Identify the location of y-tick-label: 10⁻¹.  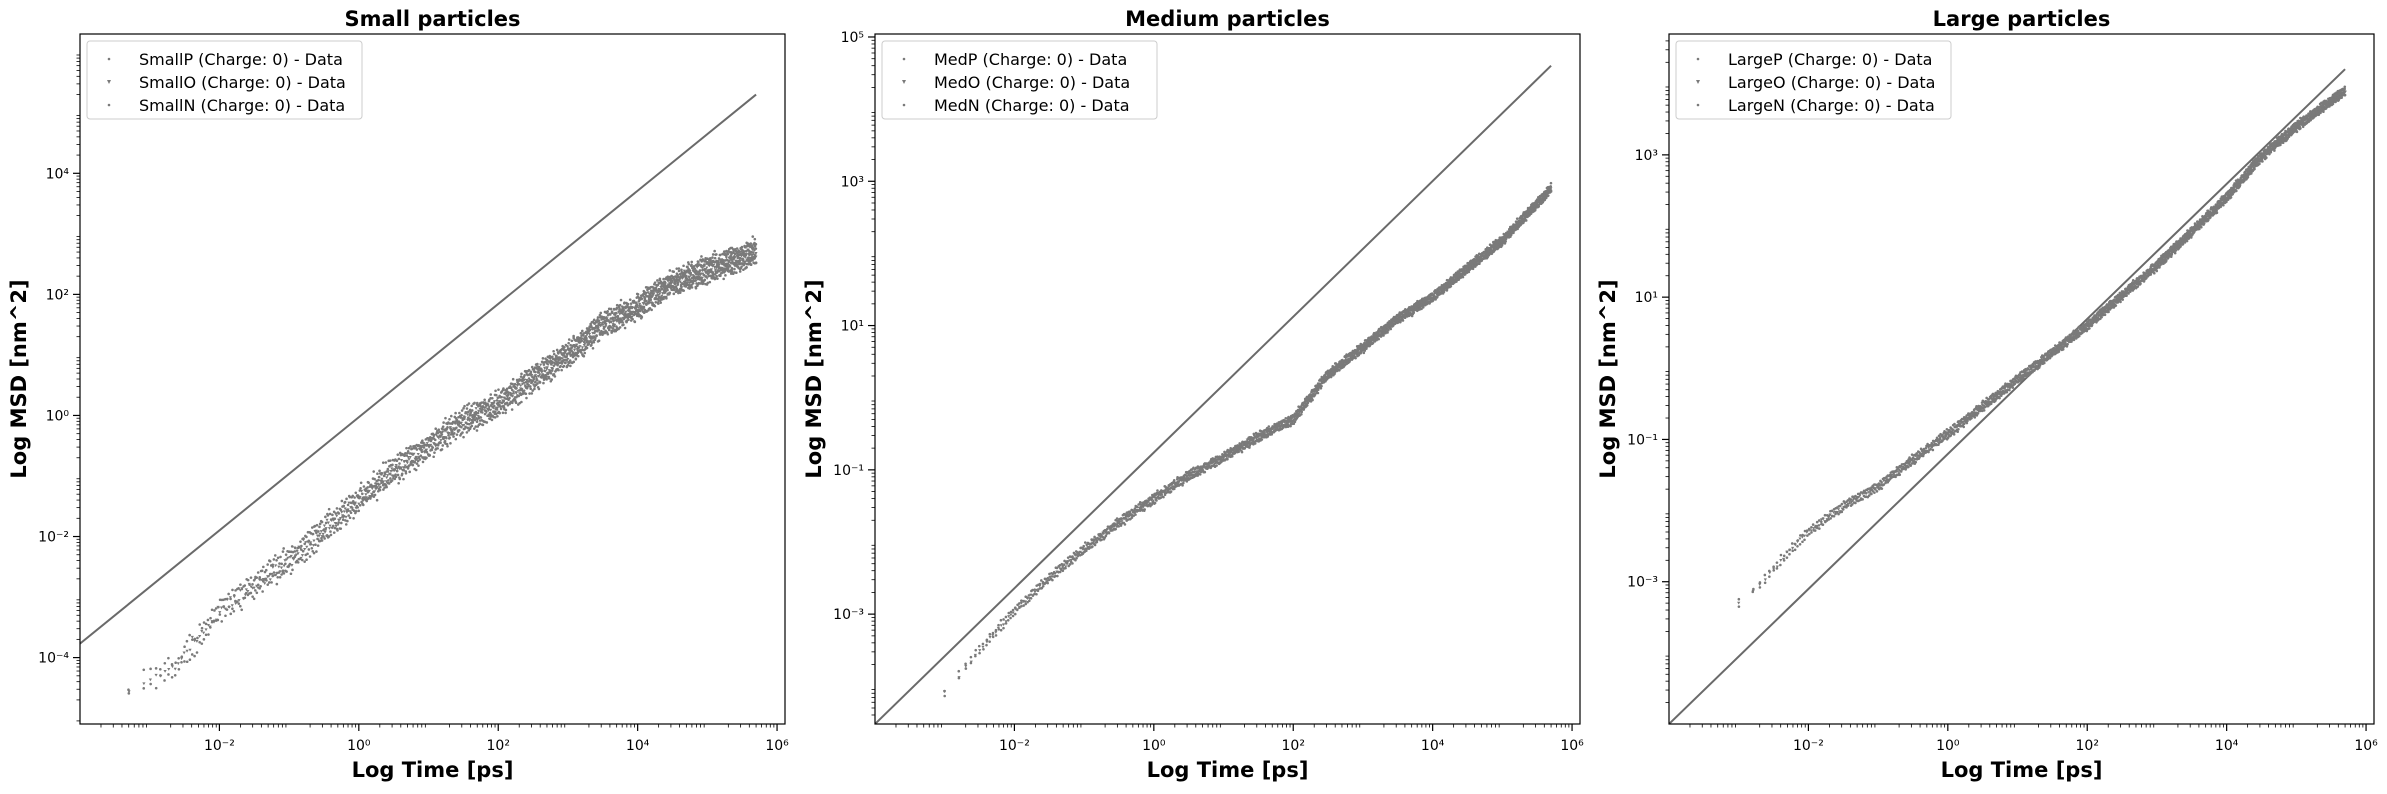
(848, 471).